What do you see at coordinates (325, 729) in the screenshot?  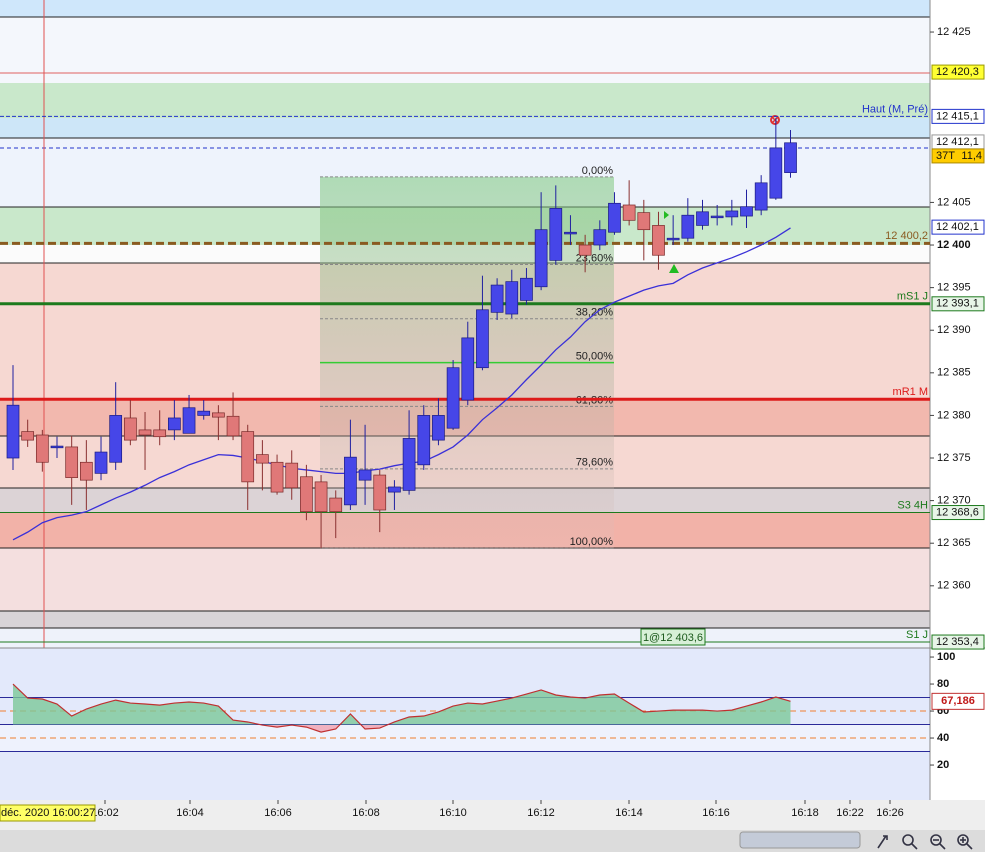 I see `osc-fill-down` at bounding box center [325, 729].